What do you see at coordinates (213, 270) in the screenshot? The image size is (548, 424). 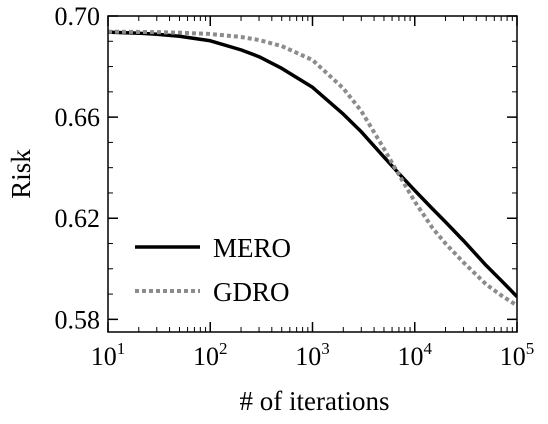 I see `legend: MERO GDRO` at bounding box center [213, 270].